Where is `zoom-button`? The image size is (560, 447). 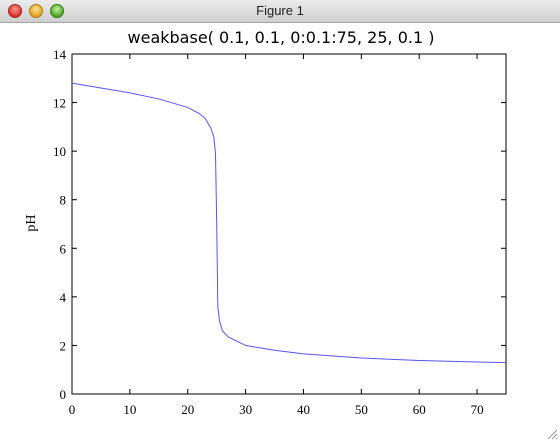 zoom-button is located at coordinates (57, 11).